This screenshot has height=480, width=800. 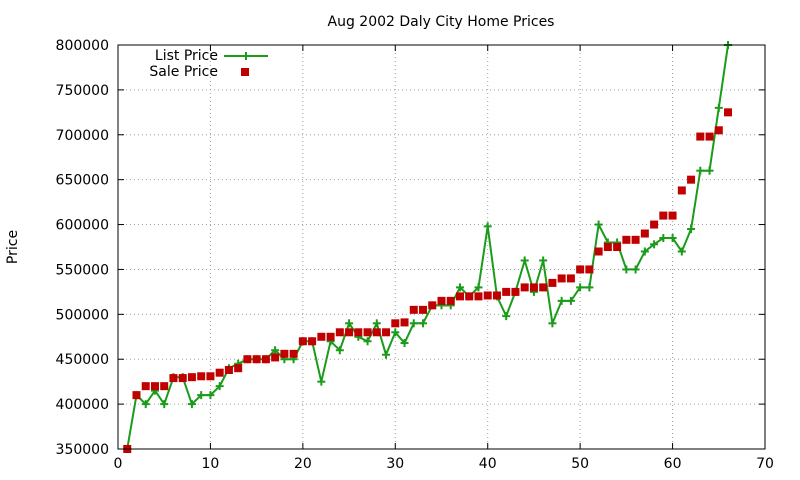 I want to click on legend-marker-list-price, so click(x=246, y=56).